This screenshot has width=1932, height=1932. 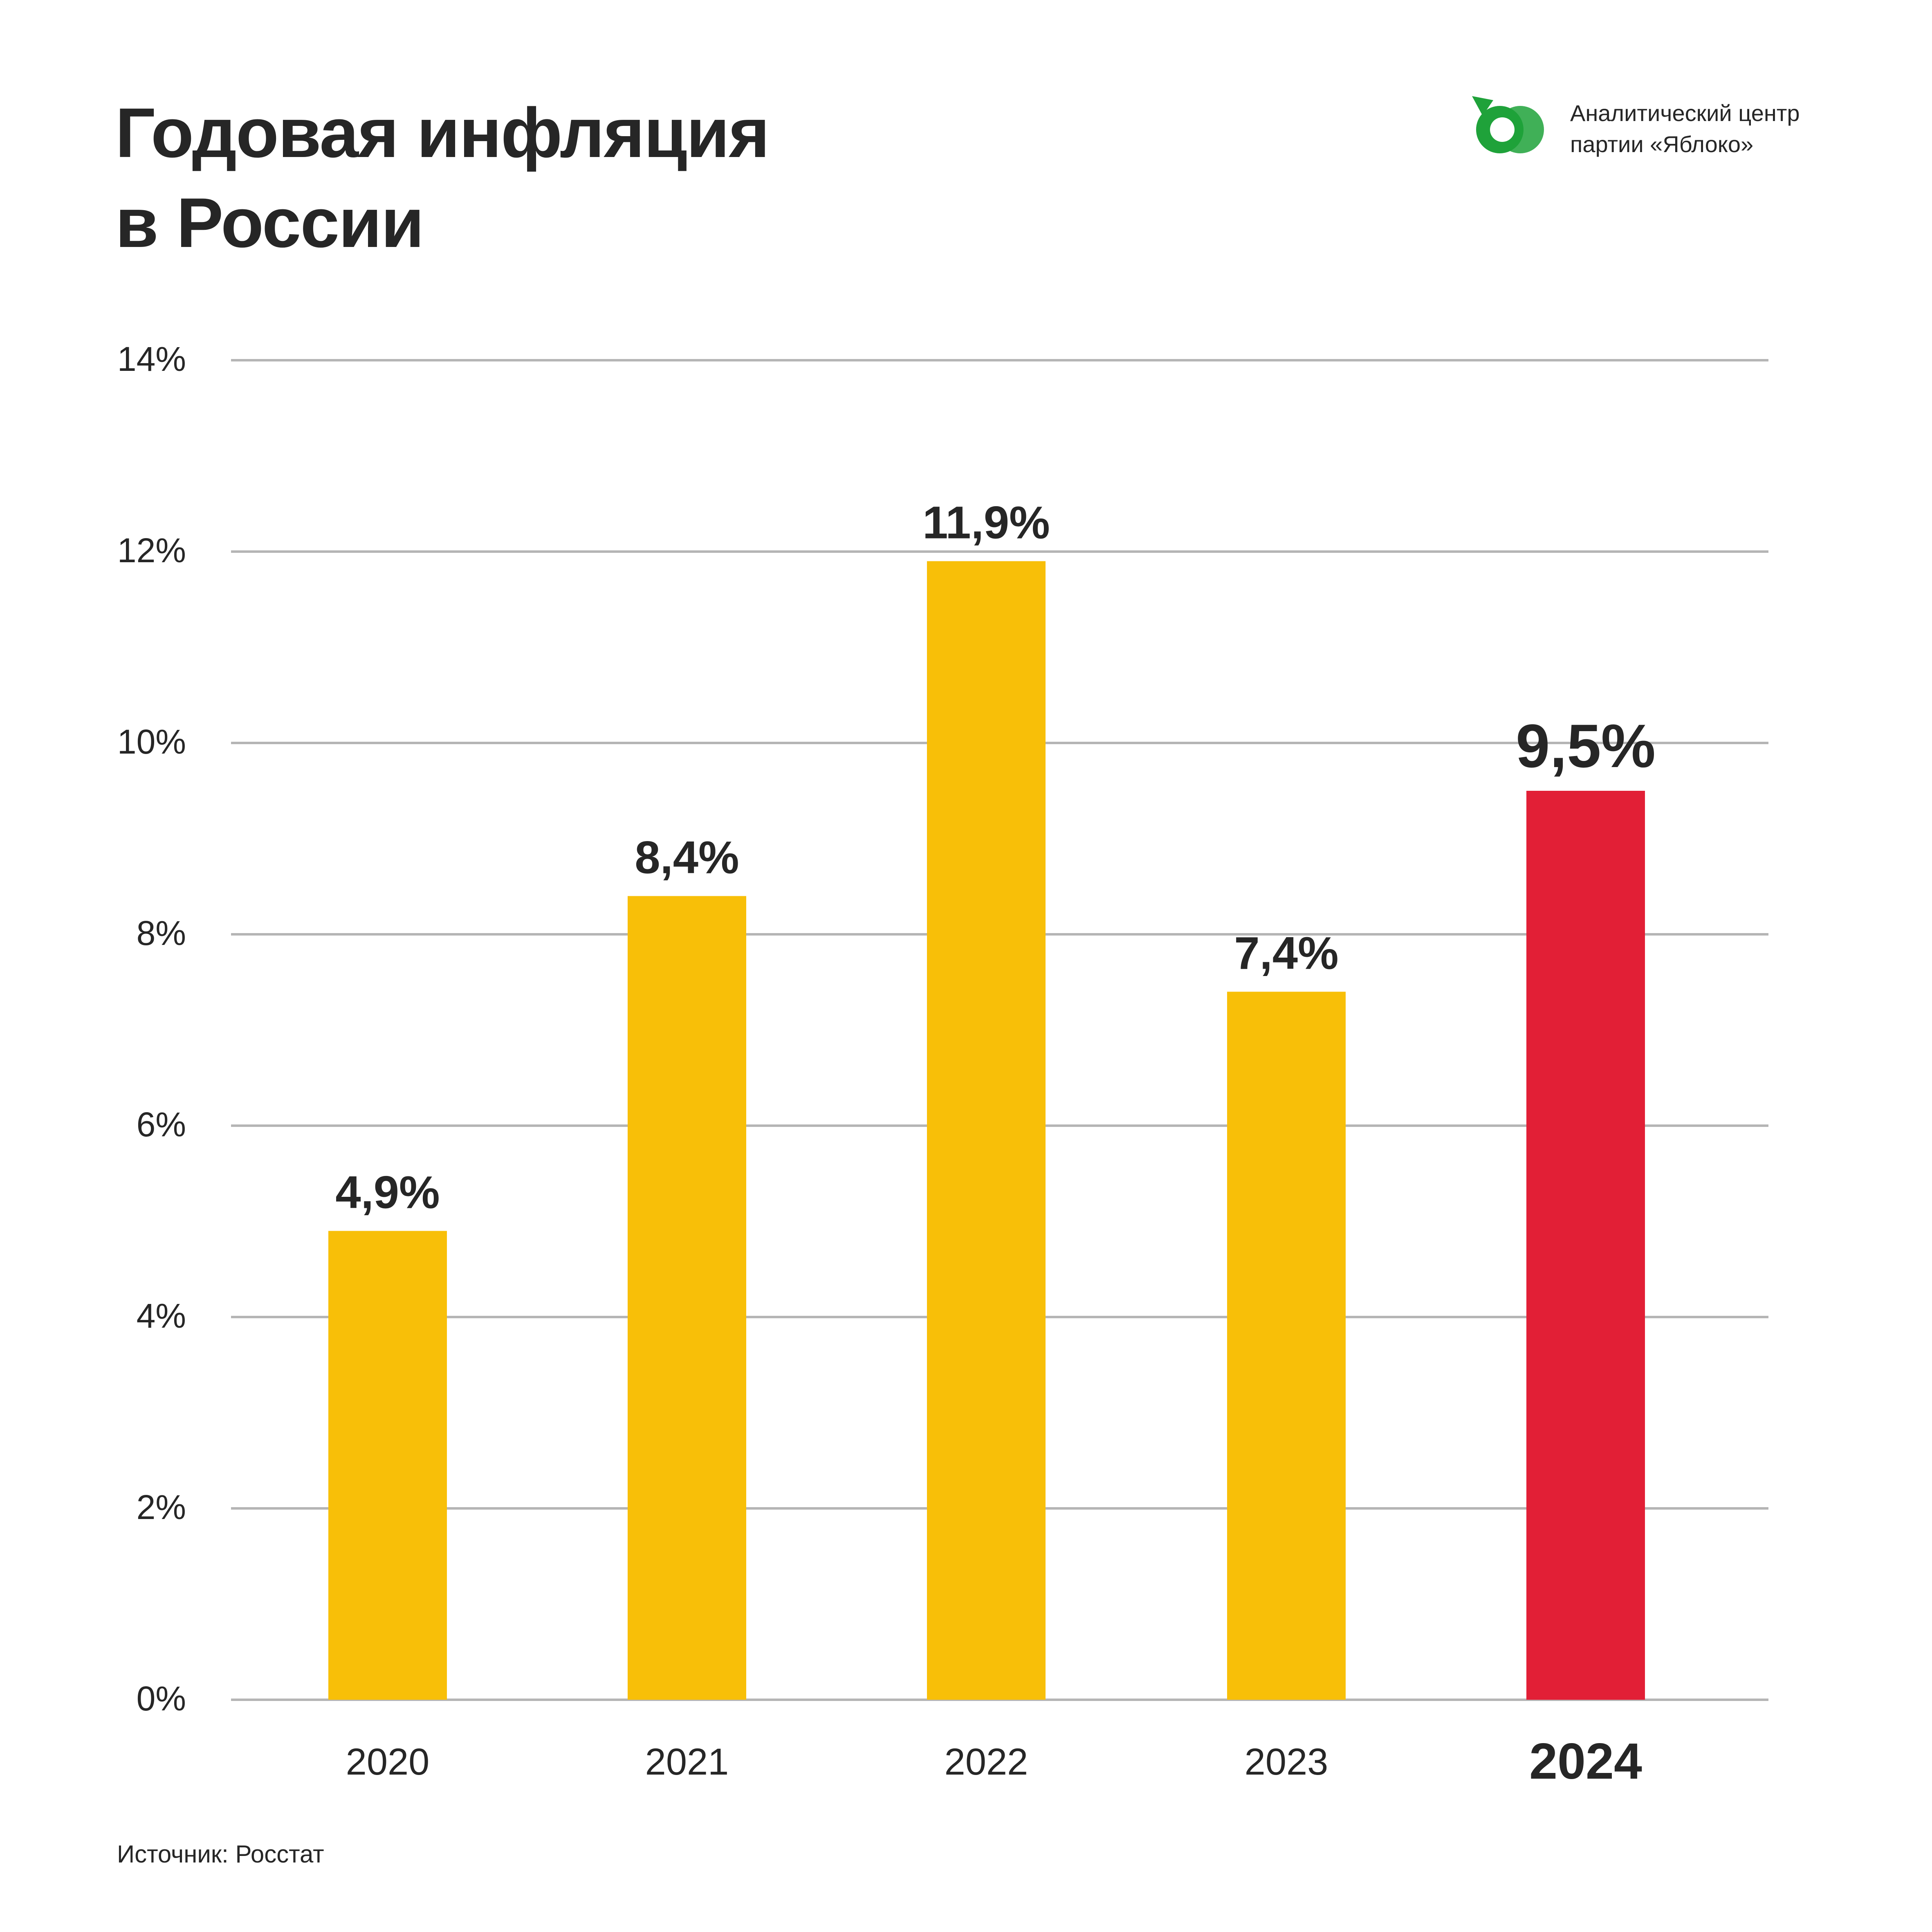 What do you see at coordinates (221, 1854) in the screenshot?
I see `source-note: Источник: Росстат` at bounding box center [221, 1854].